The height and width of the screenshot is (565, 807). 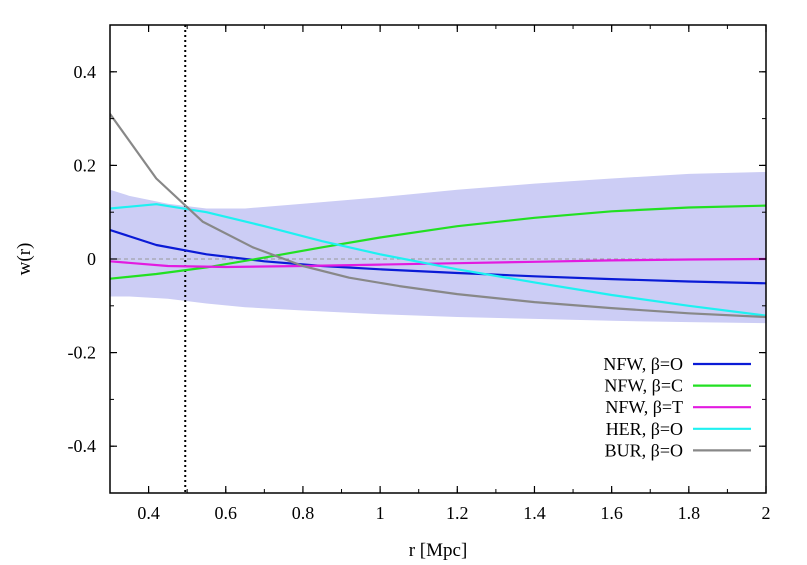 What do you see at coordinates (85, 165) in the screenshot?
I see `y-tick-label: 0.2` at bounding box center [85, 165].